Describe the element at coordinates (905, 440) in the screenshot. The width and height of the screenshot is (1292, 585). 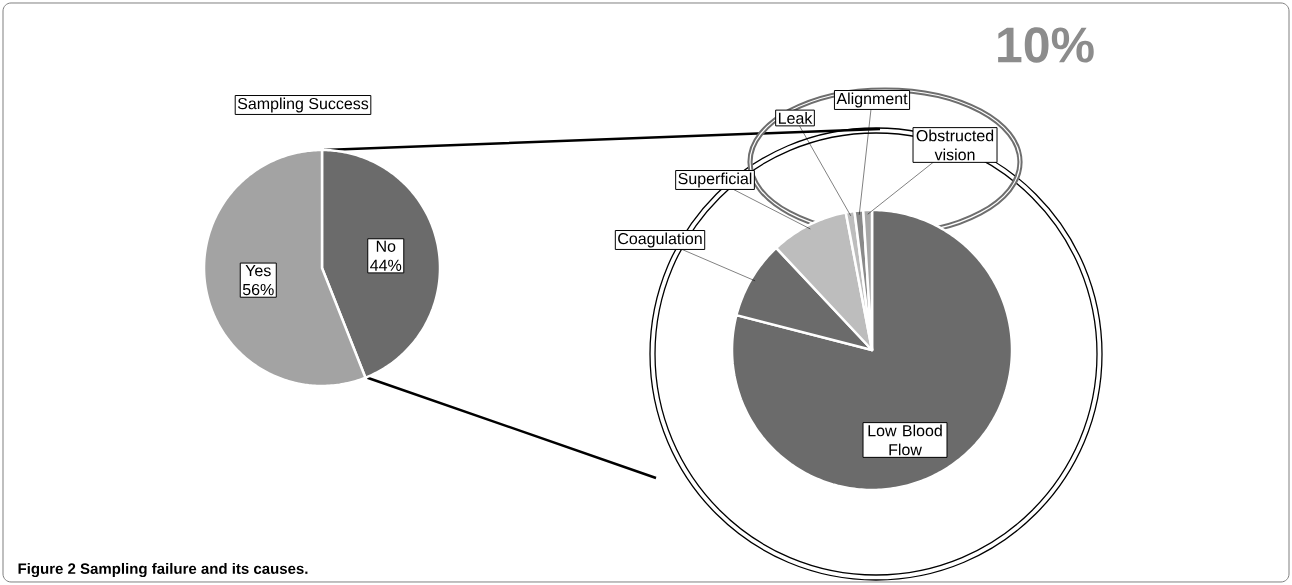
I see `slice-label: Low Blood Flow` at that location.